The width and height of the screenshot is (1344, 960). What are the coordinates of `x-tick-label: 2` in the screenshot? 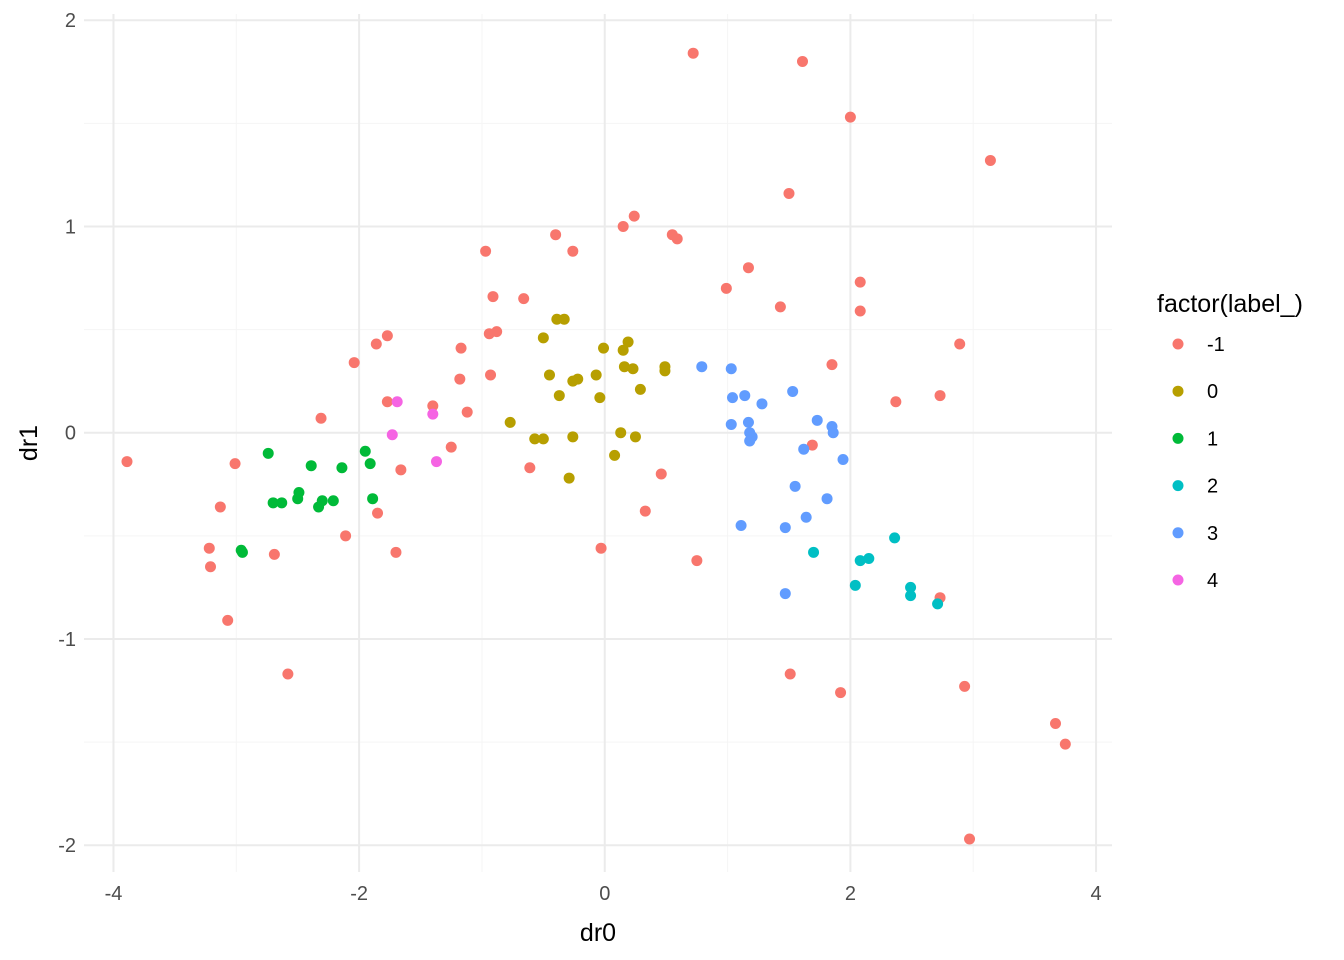 It's located at (850, 894).